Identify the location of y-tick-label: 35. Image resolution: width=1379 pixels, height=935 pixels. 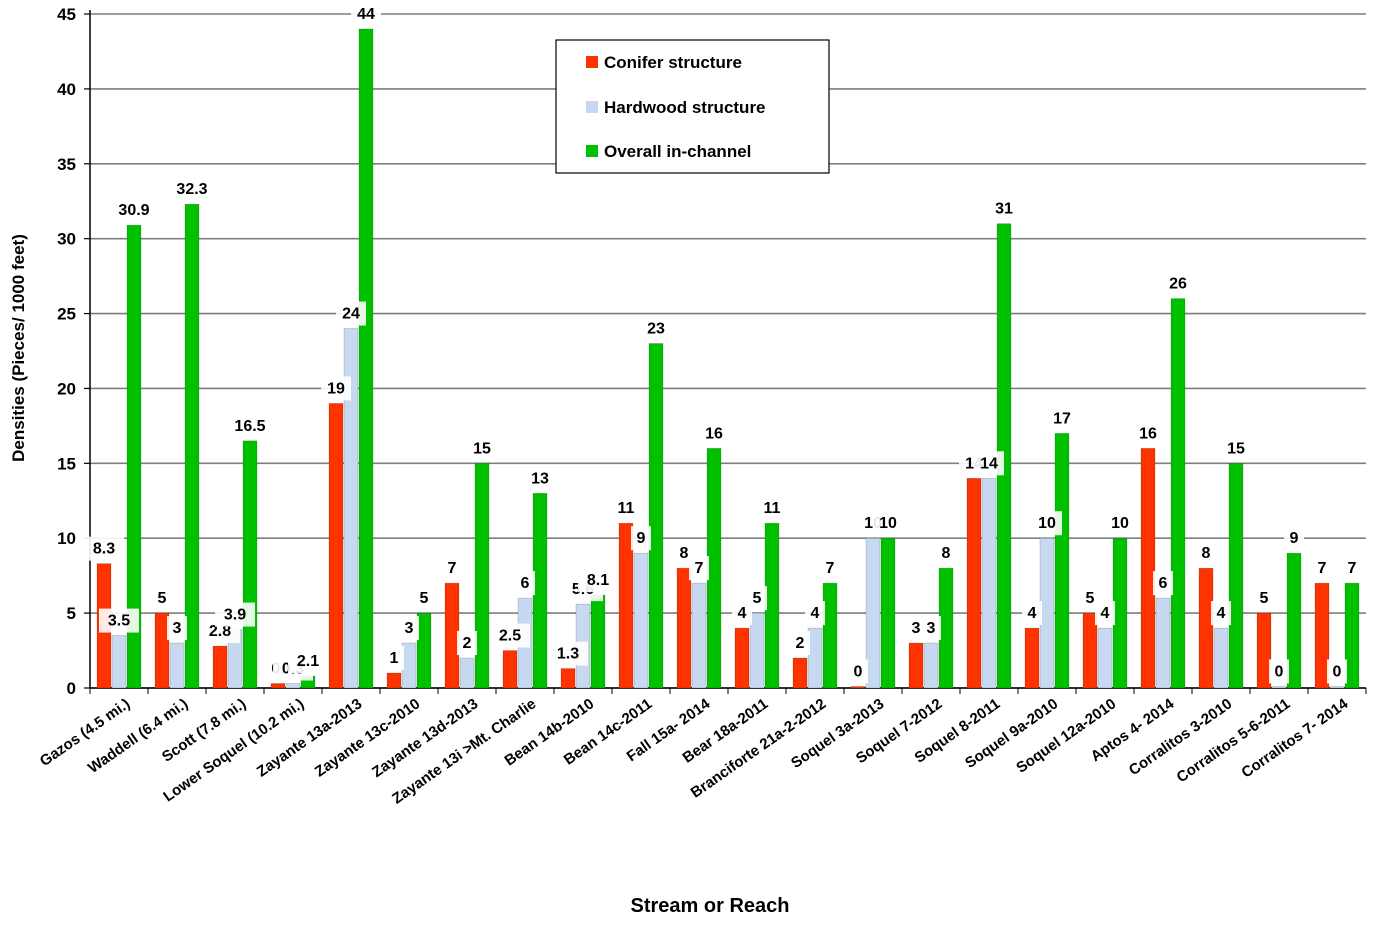
(66, 164).